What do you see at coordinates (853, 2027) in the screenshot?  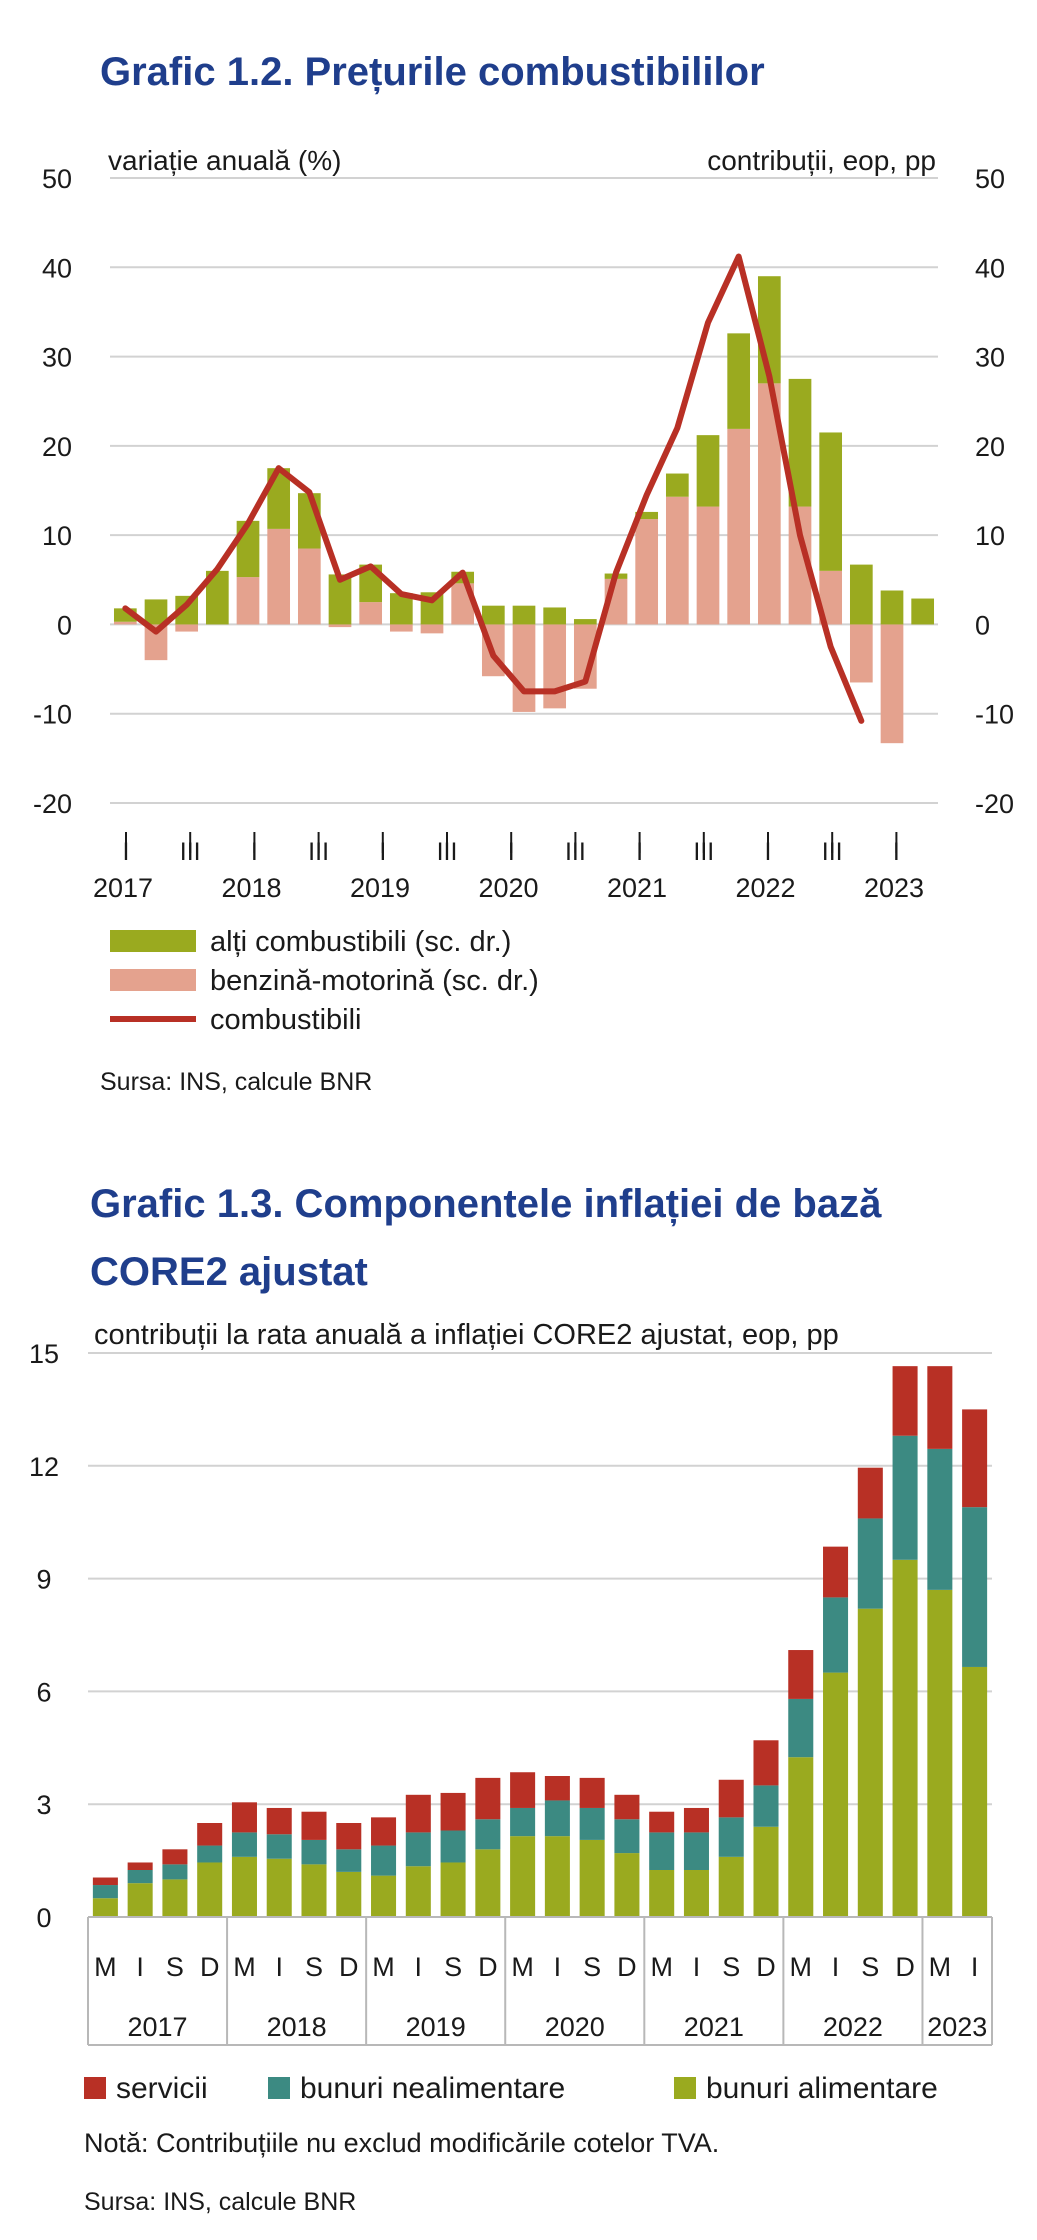 I see `chart2-year-label: 2022` at bounding box center [853, 2027].